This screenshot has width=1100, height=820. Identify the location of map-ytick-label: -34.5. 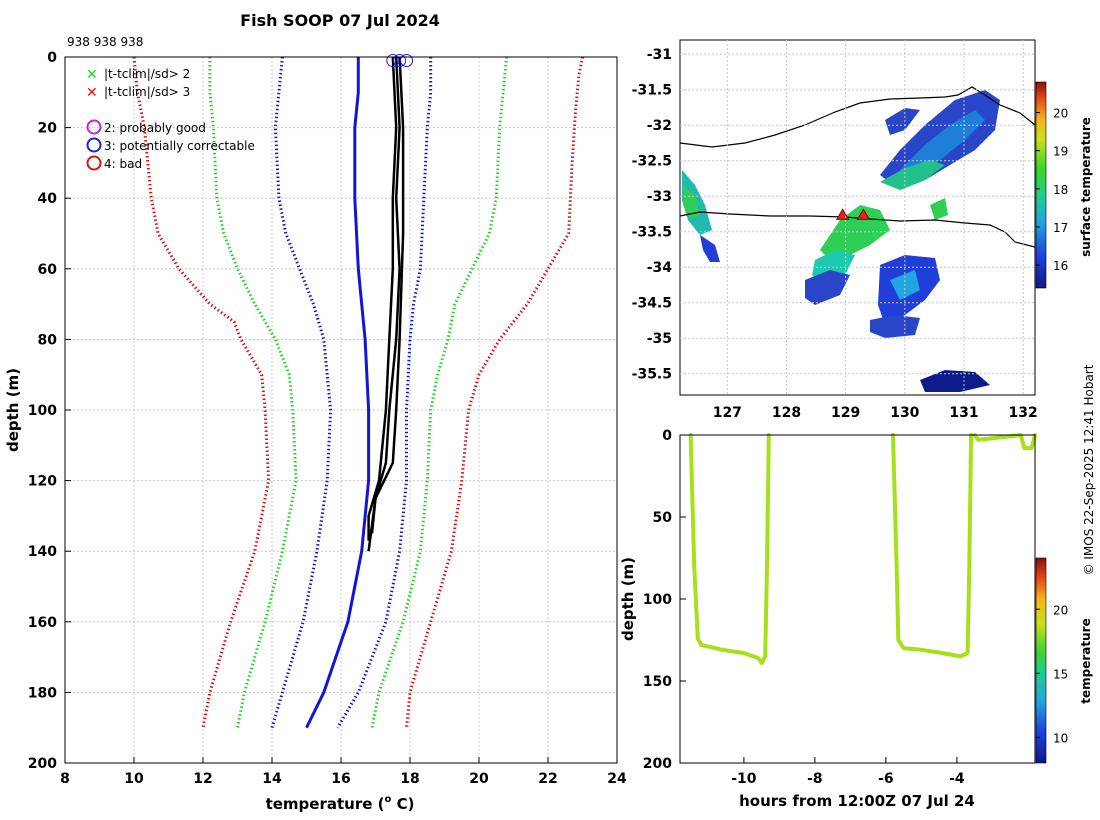
(652, 304).